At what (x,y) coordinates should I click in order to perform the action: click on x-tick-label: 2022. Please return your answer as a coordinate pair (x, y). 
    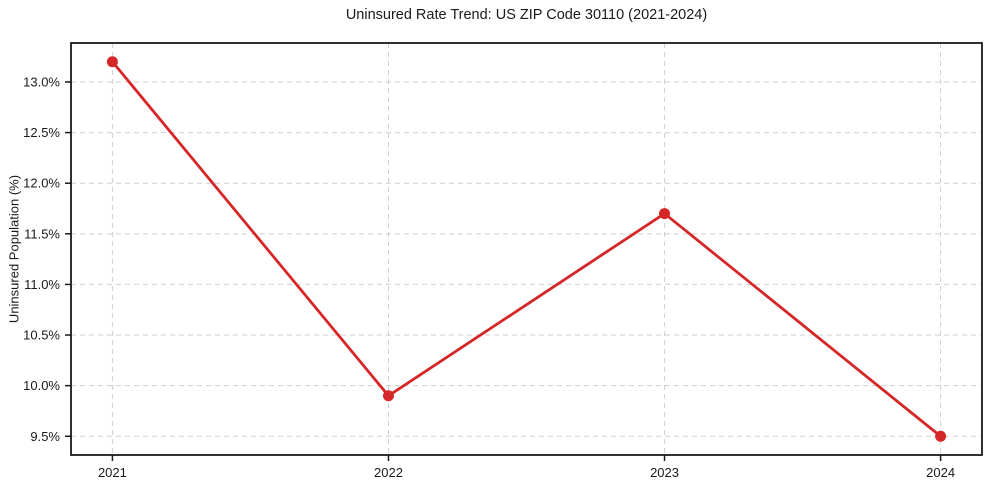
    Looking at the image, I should click on (388, 472).